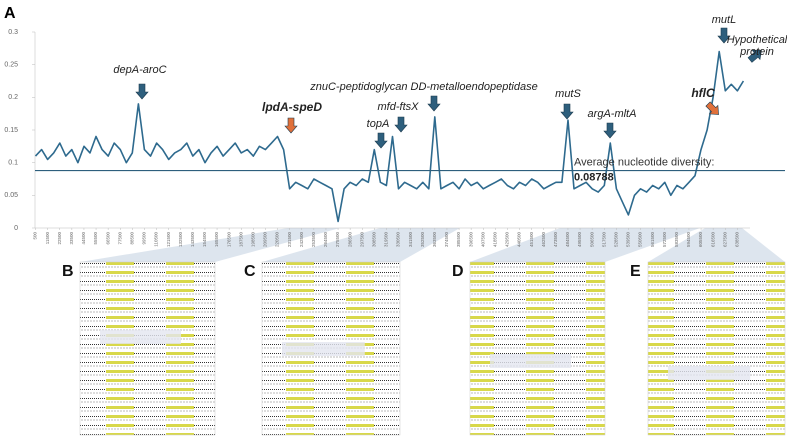  Describe the element at coordinates (16, 228) in the screenshot. I see `y-tick-label: 0` at that location.